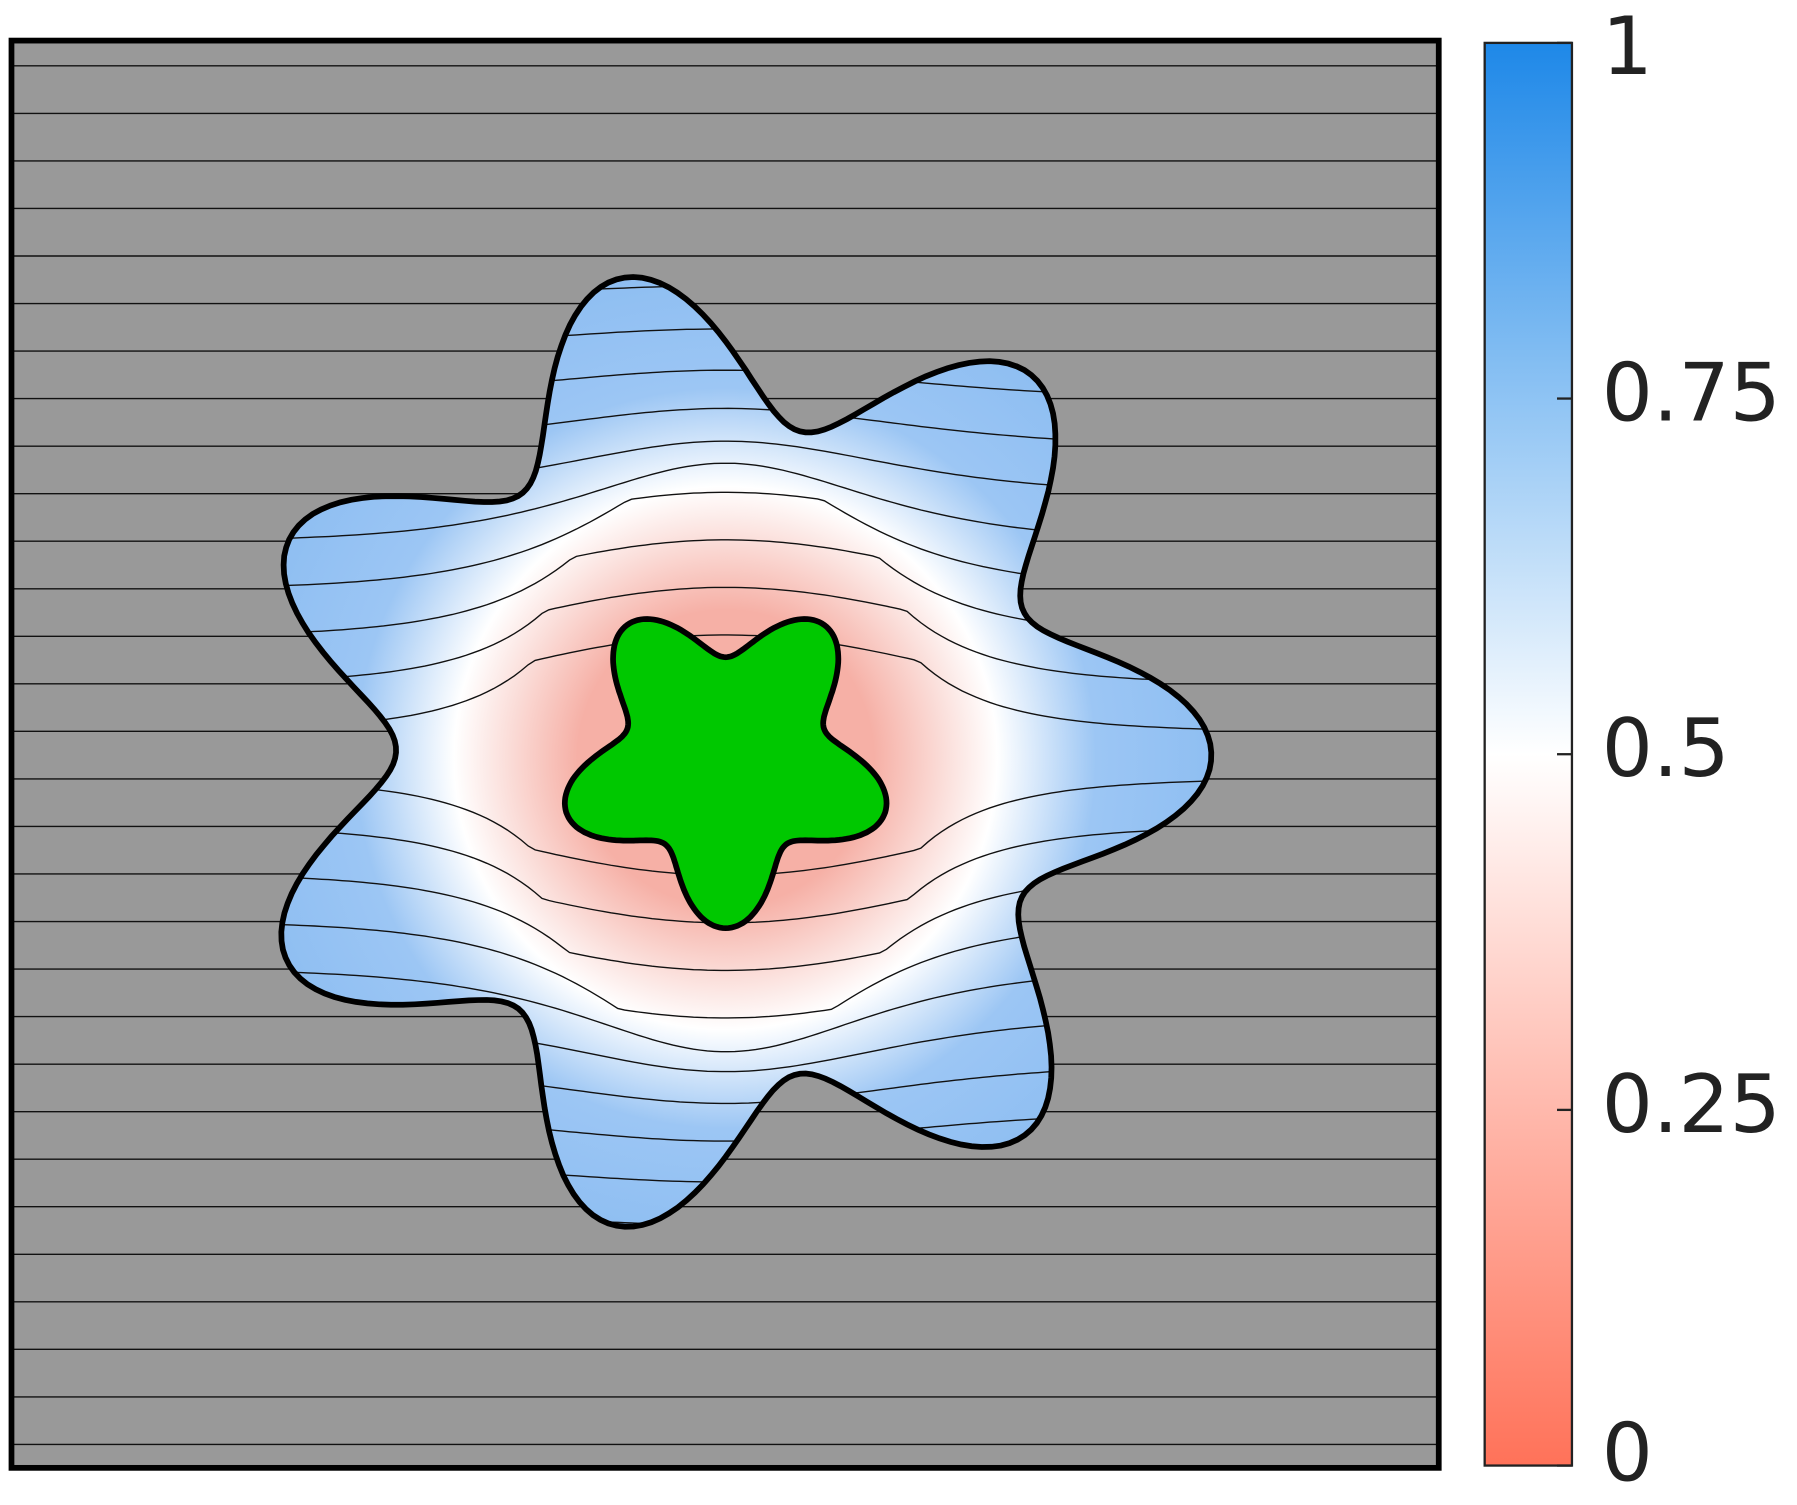 This screenshot has width=1797, height=1505. What do you see at coordinates (725, 774) in the screenshot?
I see `obstacle` at bounding box center [725, 774].